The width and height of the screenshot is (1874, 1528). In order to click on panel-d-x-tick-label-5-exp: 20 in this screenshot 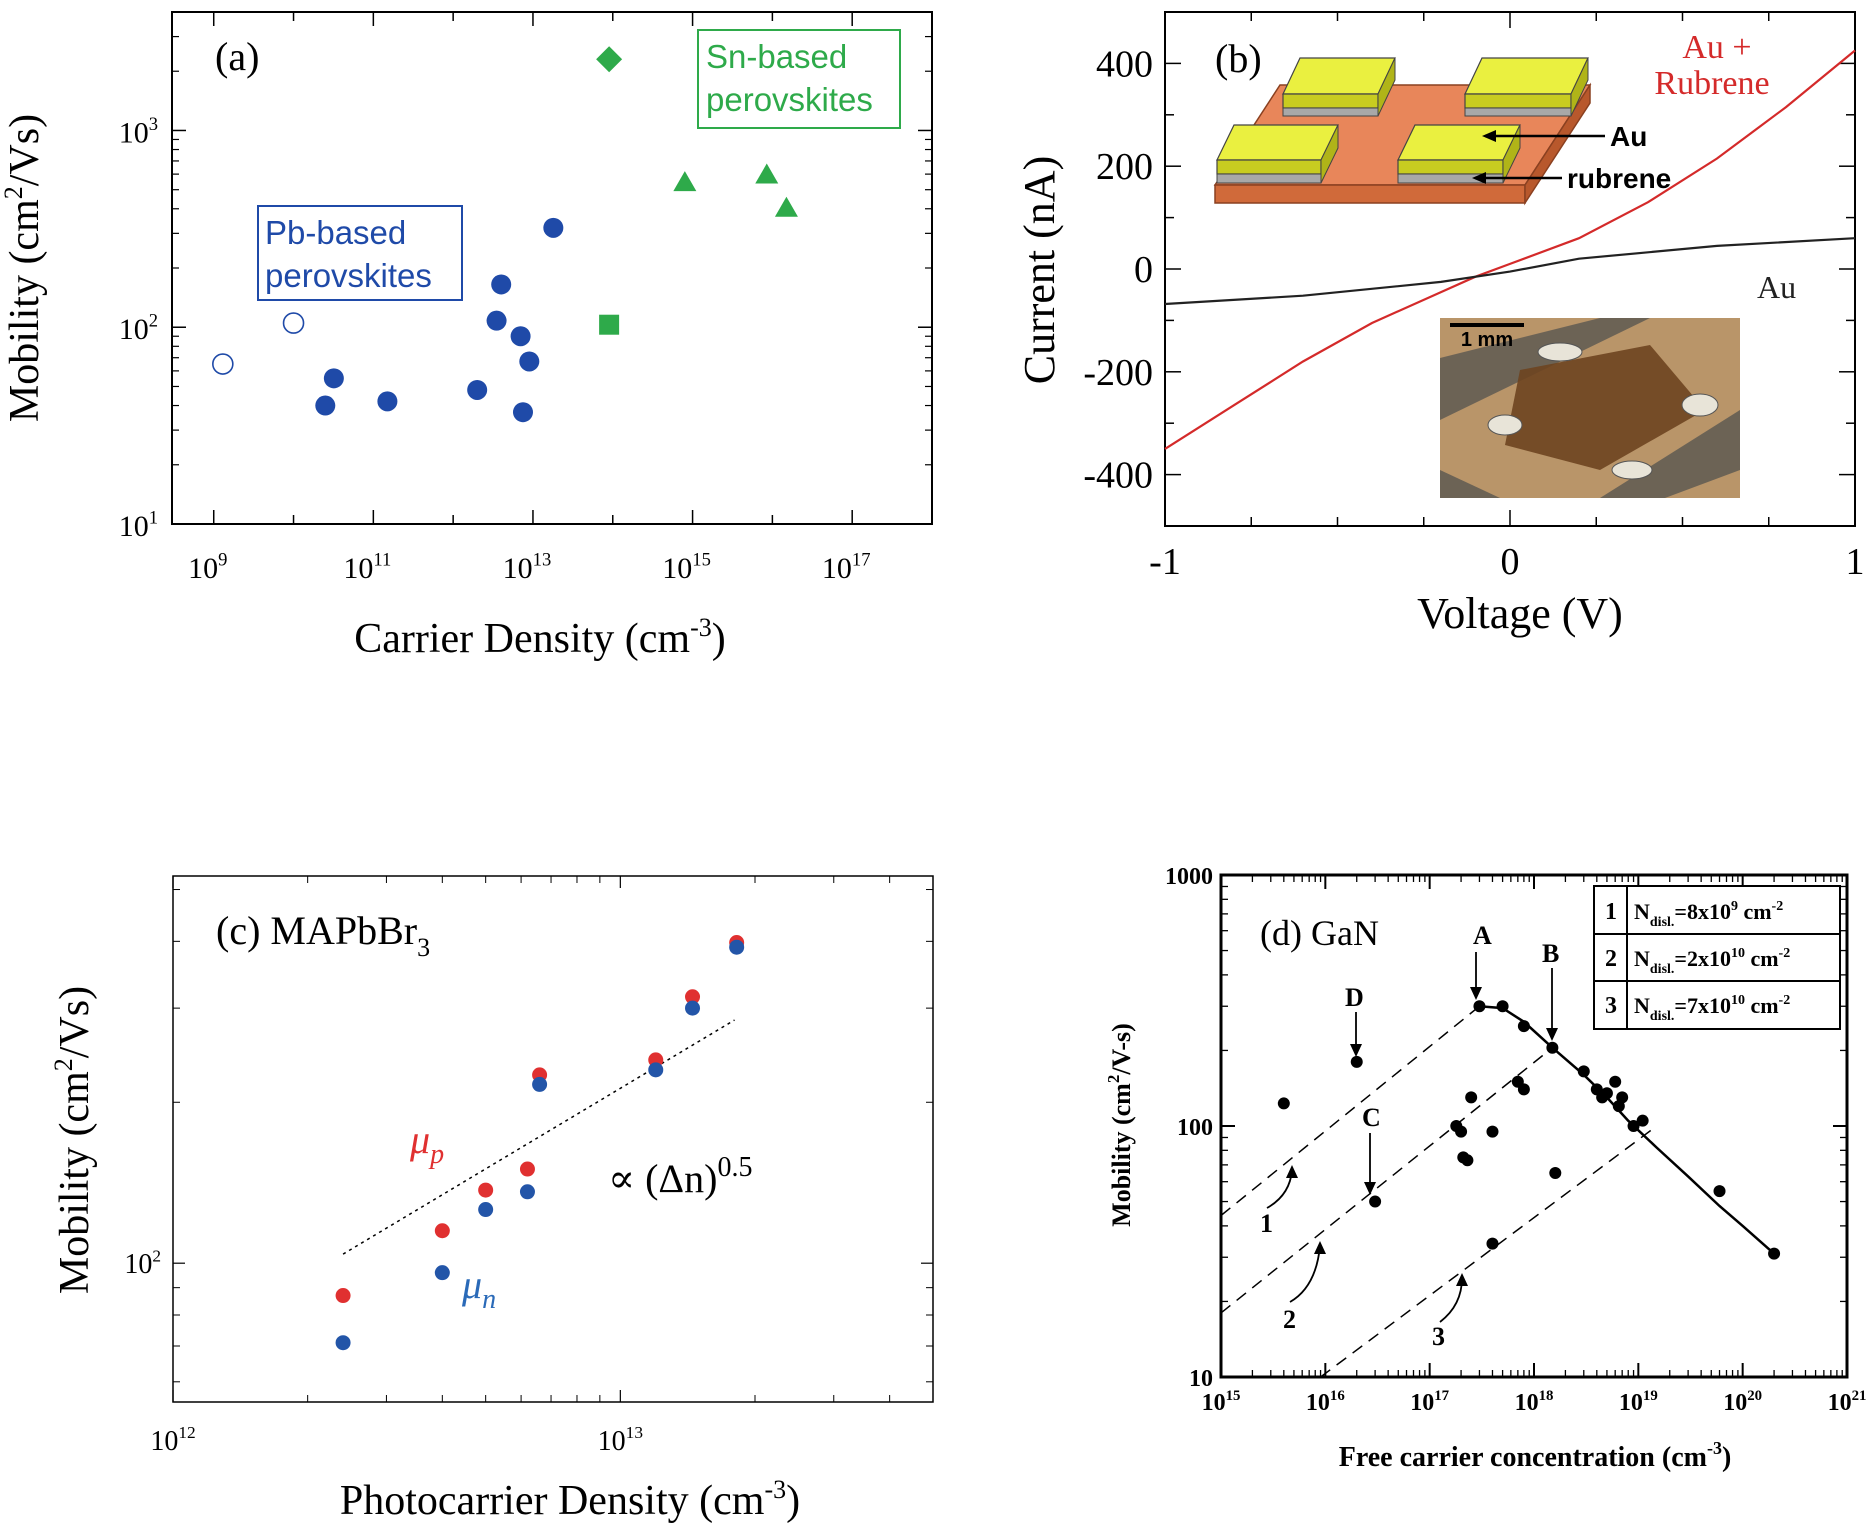, I will do `click(1754, 1396)`.